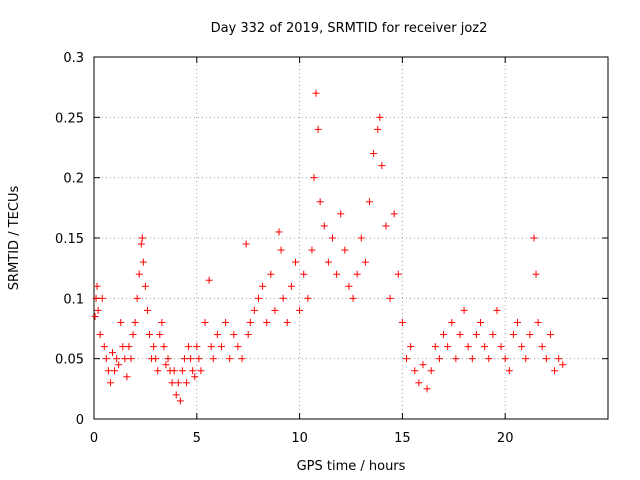  Describe the element at coordinates (299, 438) in the screenshot. I see `x-tick-label: 10` at that location.